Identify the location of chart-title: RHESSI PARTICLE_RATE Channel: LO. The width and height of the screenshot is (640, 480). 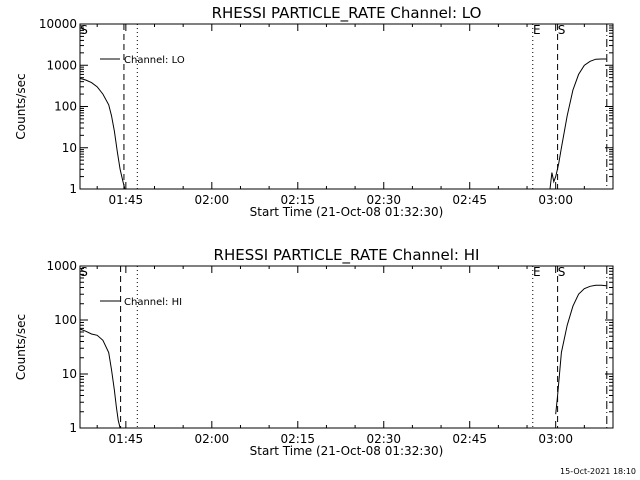
(347, 13).